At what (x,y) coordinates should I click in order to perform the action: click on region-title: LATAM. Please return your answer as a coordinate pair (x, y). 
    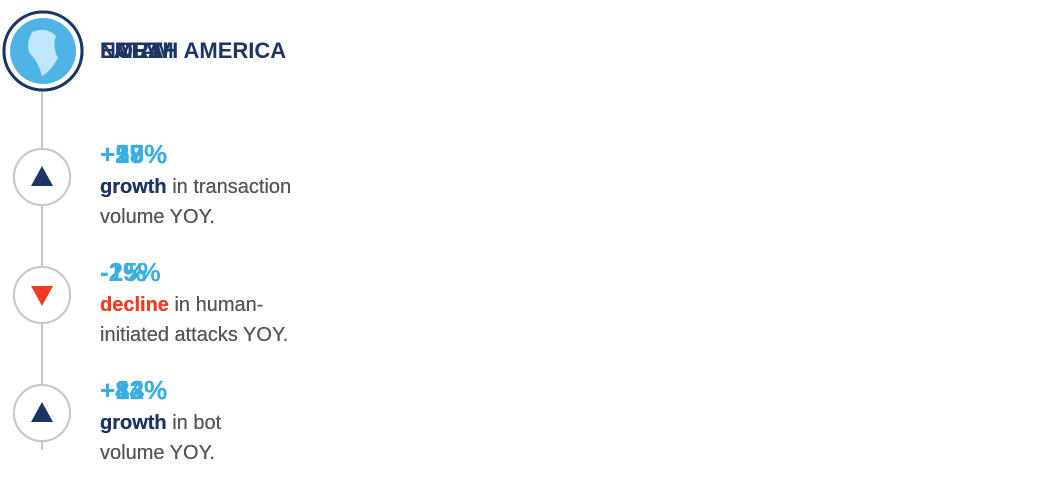
    Looking at the image, I should click on (137, 50).